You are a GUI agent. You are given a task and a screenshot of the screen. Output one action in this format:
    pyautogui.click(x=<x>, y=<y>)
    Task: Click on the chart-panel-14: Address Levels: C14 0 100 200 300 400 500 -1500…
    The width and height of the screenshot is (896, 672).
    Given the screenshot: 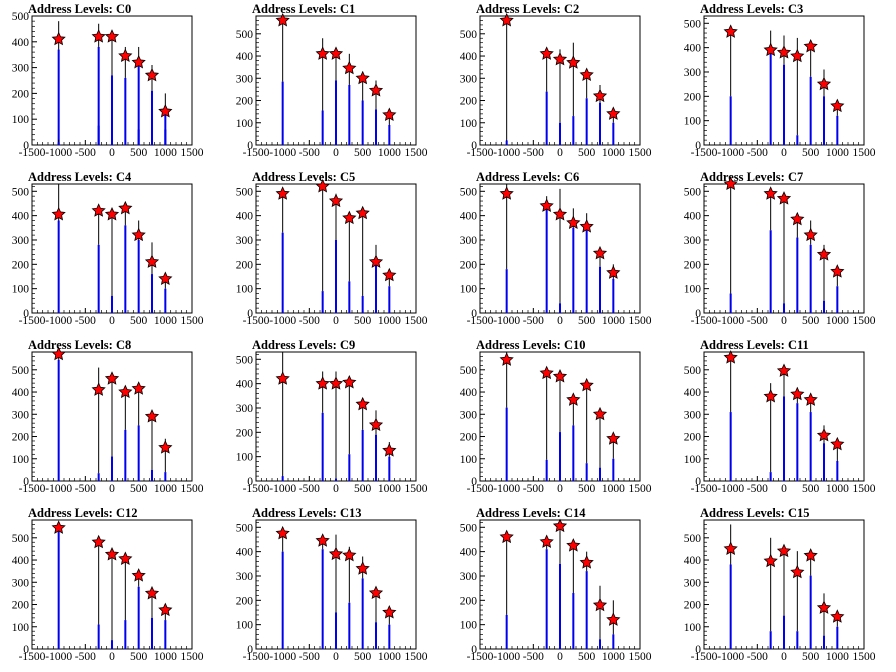 What is the action you would take?
    pyautogui.click(x=560, y=588)
    